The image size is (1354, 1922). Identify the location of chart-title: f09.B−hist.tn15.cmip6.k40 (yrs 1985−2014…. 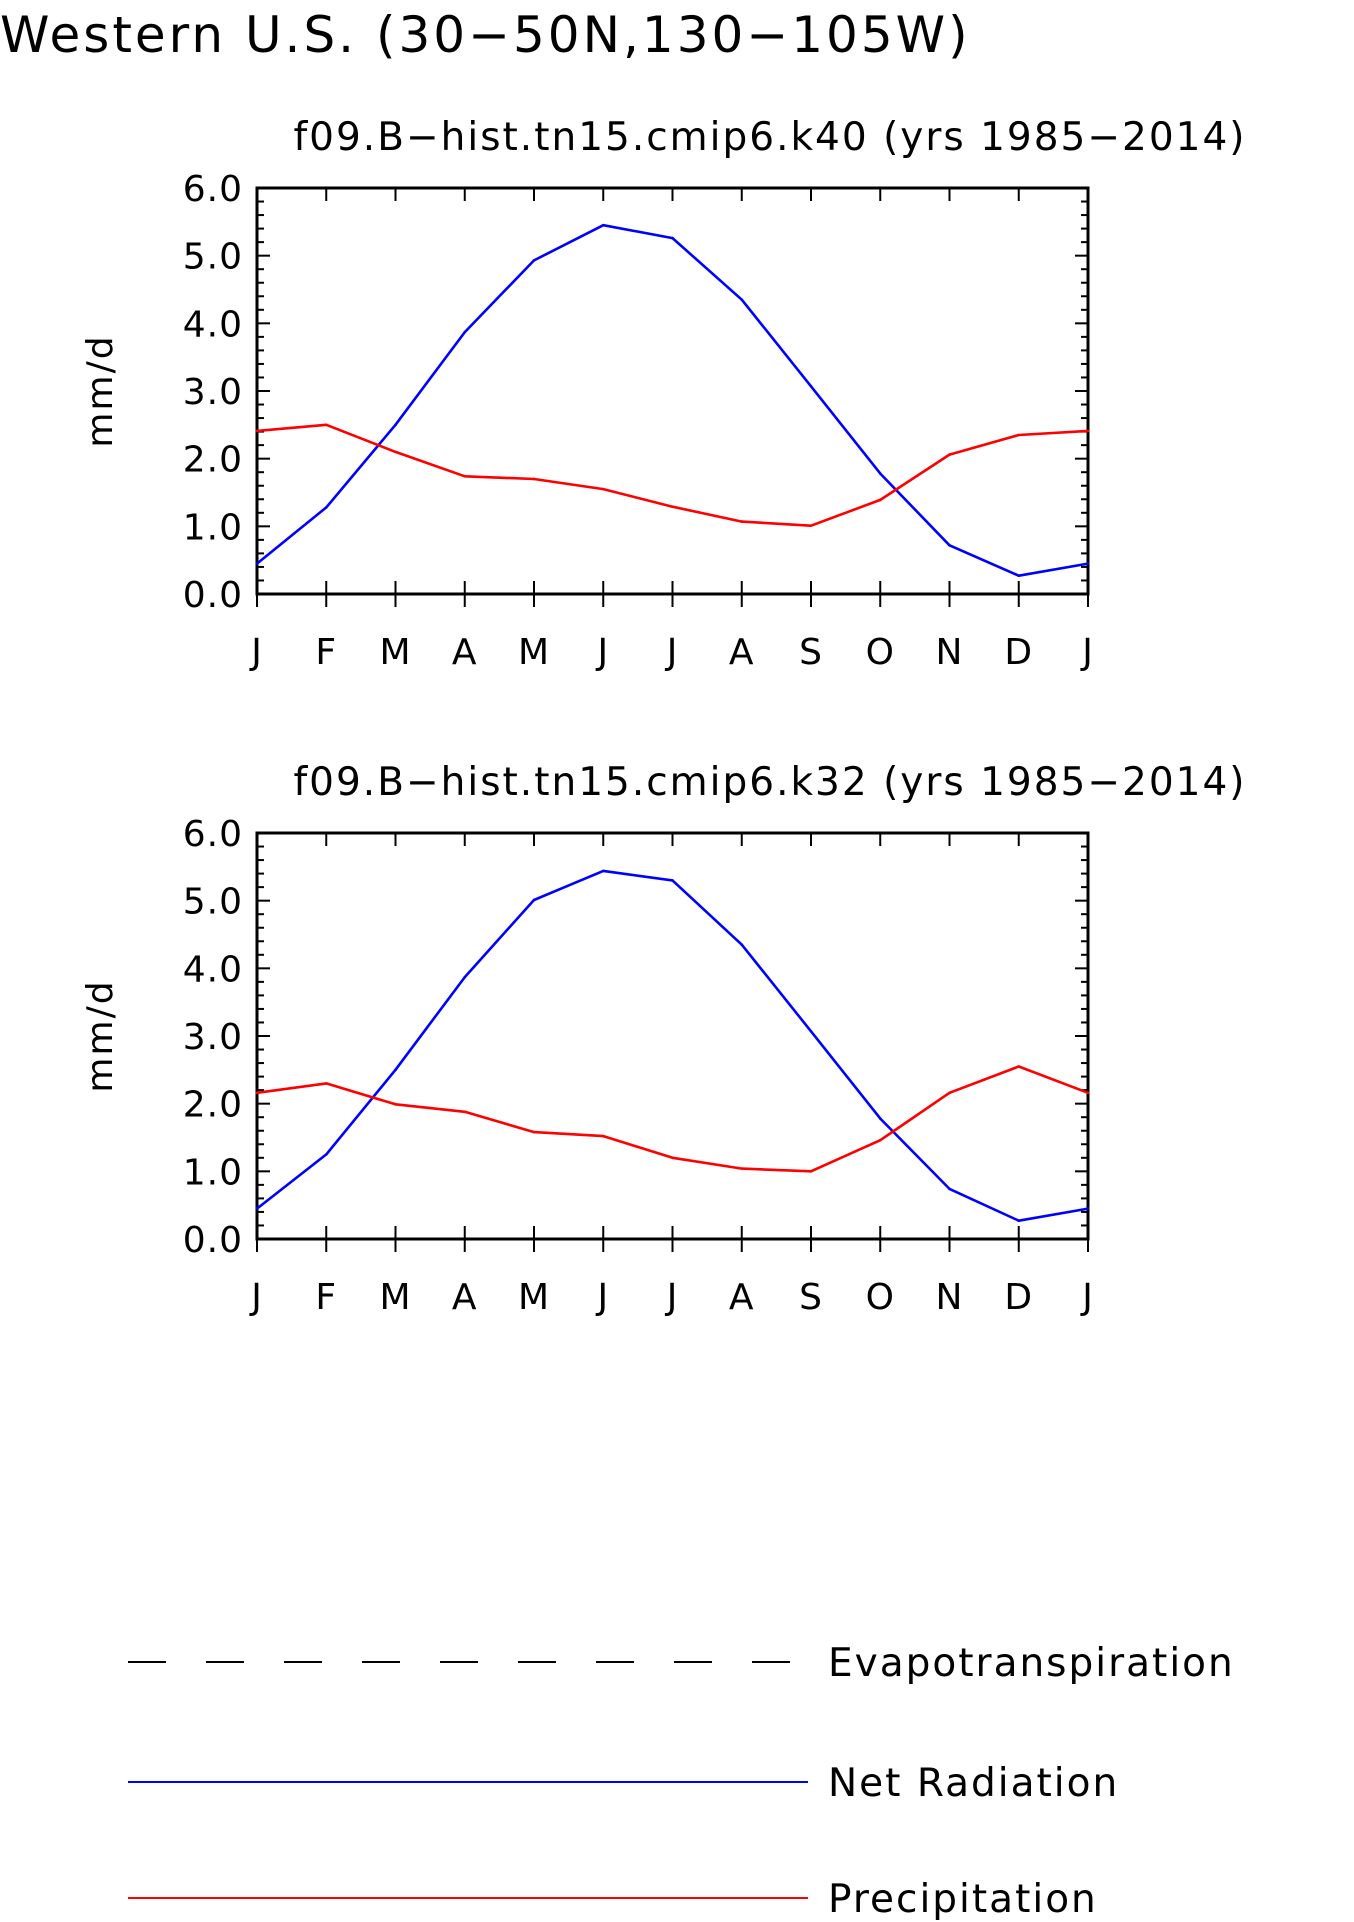
(769, 137).